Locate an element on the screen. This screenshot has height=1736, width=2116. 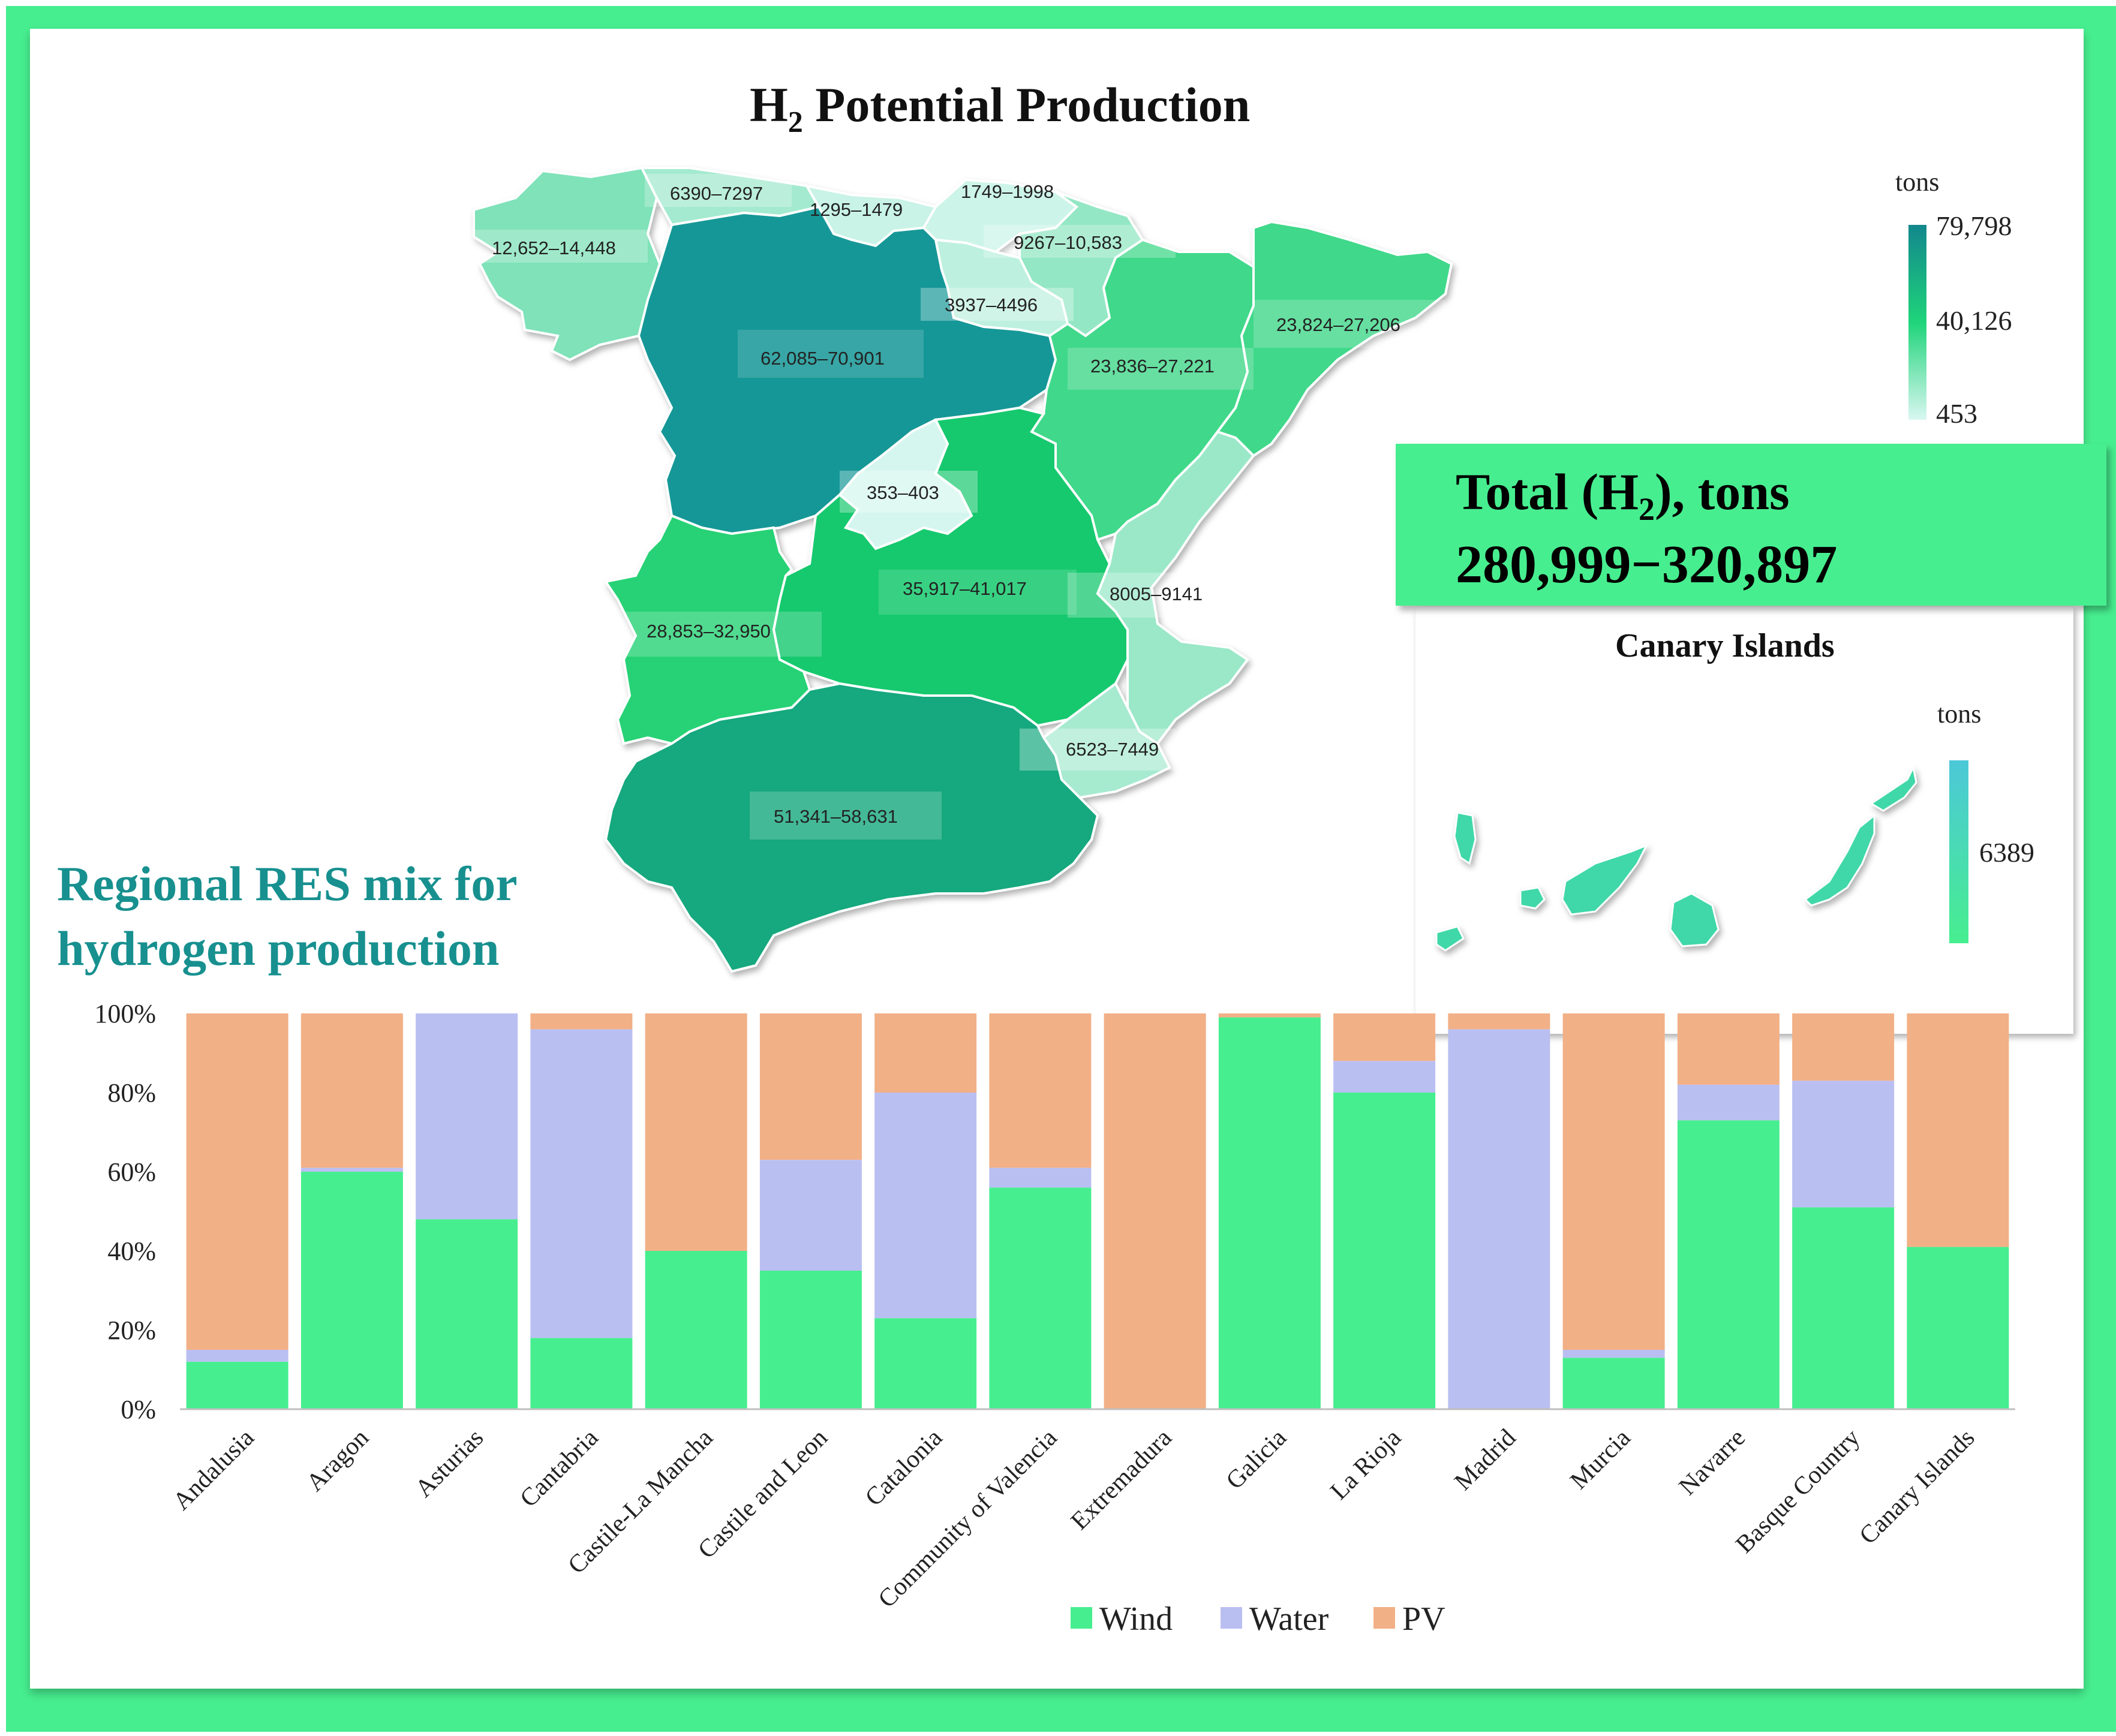
map-label-extremadura: 28,853–32,950 is located at coordinates (709, 631).